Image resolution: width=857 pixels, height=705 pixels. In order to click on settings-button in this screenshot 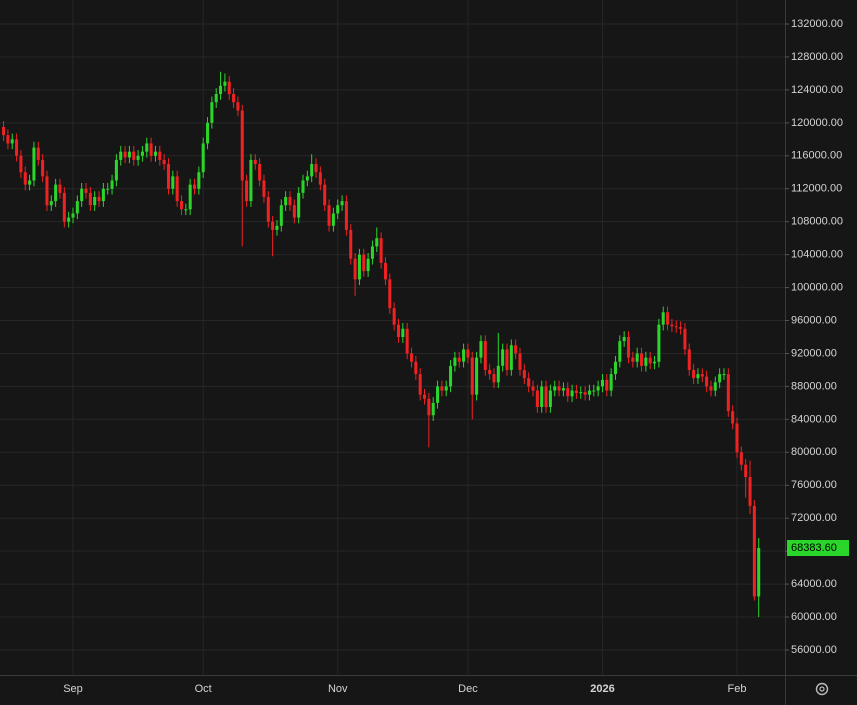, I will do `click(822, 689)`.